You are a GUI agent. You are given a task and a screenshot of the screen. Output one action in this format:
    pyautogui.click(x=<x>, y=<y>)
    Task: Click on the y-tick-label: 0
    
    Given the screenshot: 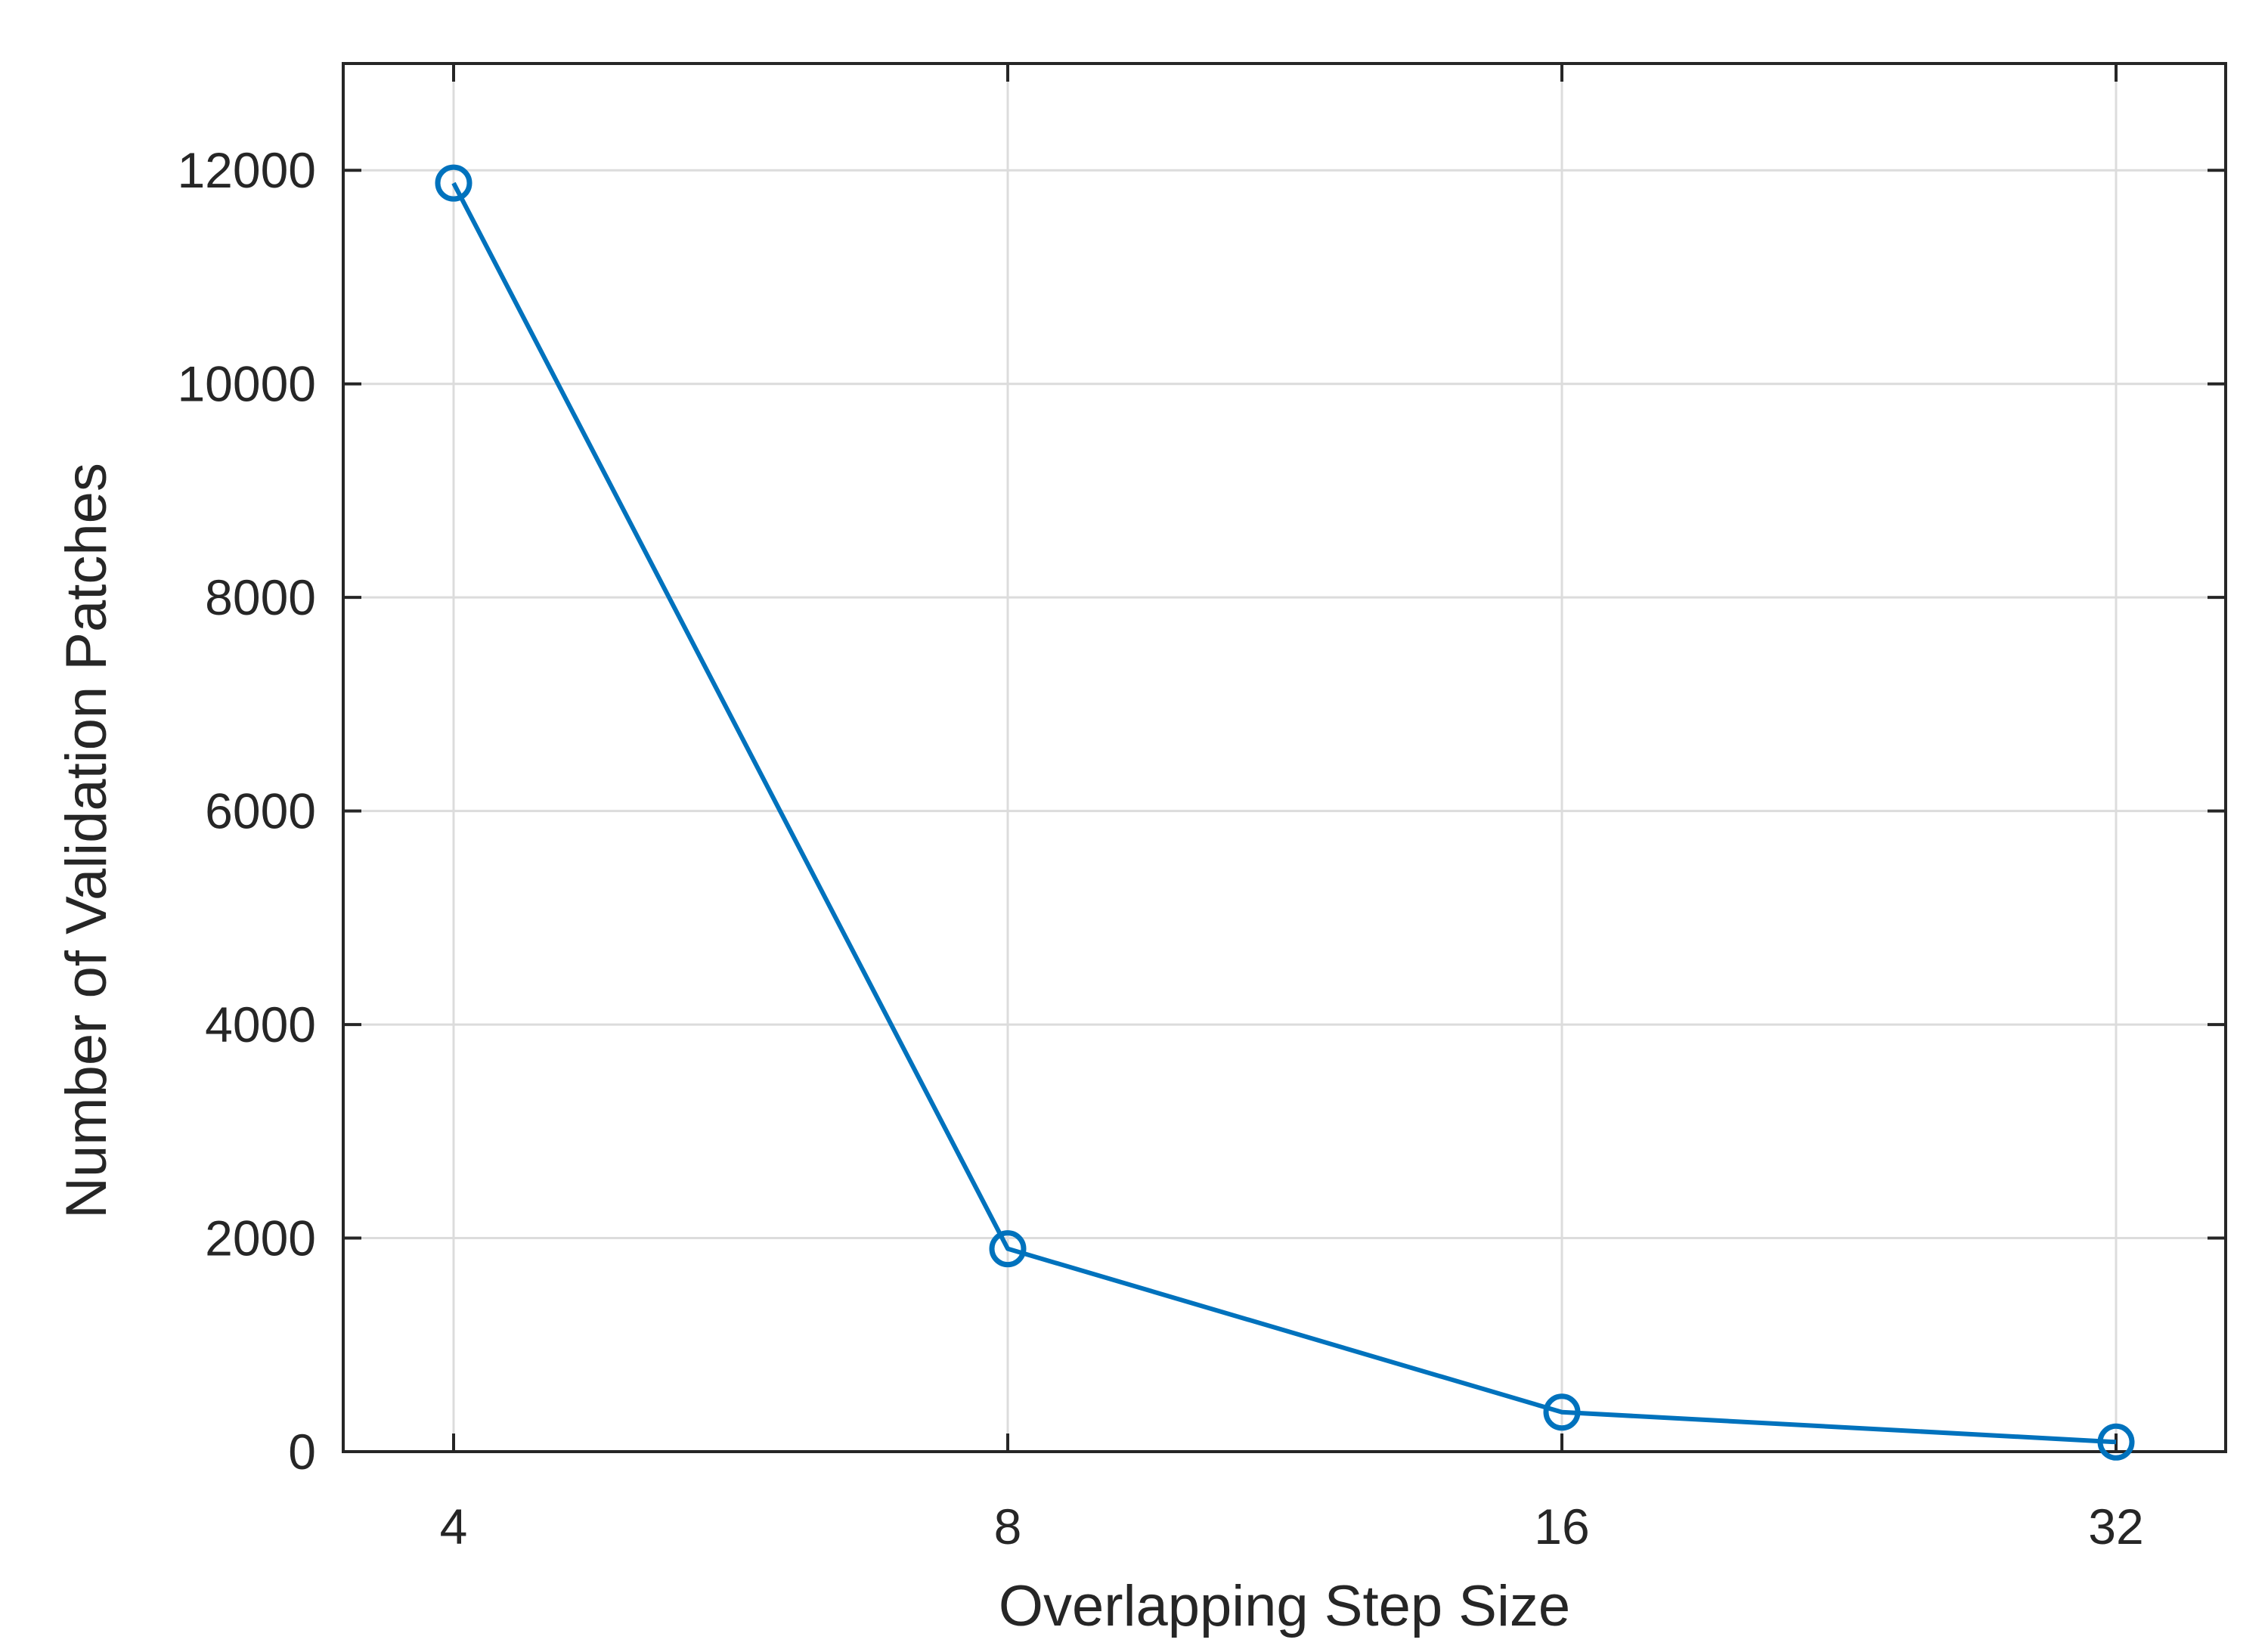 What is the action you would take?
    pyautogui.click(x=302, y=1452)
    